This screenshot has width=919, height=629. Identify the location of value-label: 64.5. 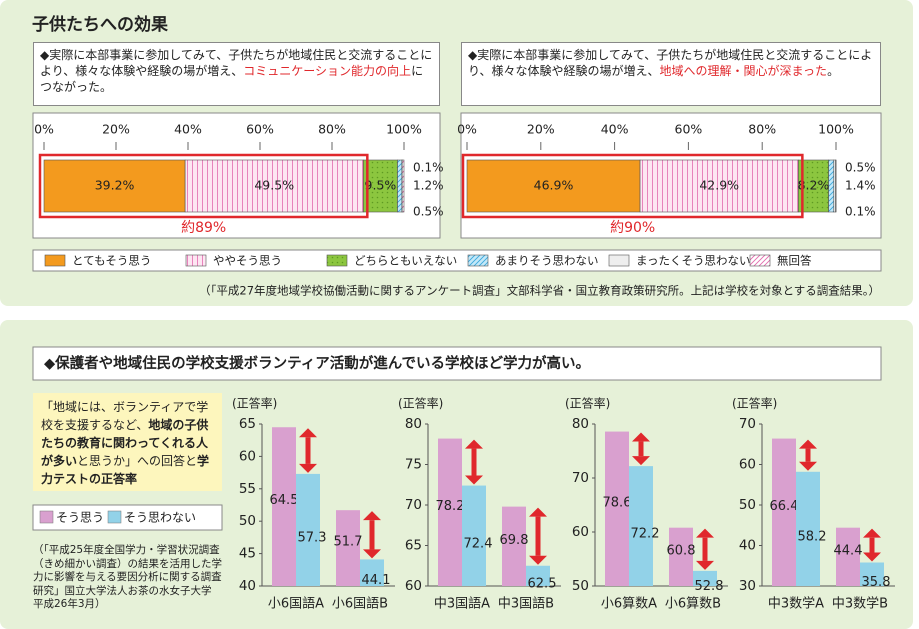
(284, 500).